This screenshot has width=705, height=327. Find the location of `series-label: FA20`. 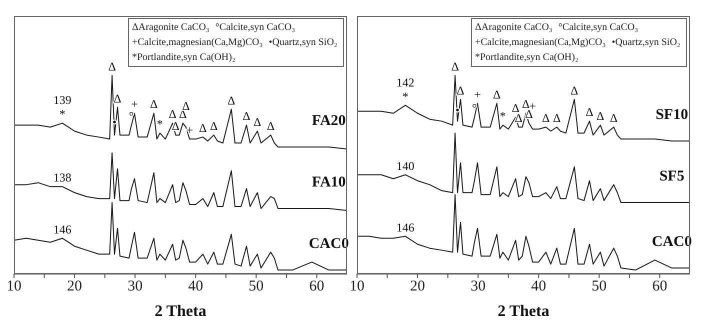

series-label: FA20 is located at coordinates (329, 120).